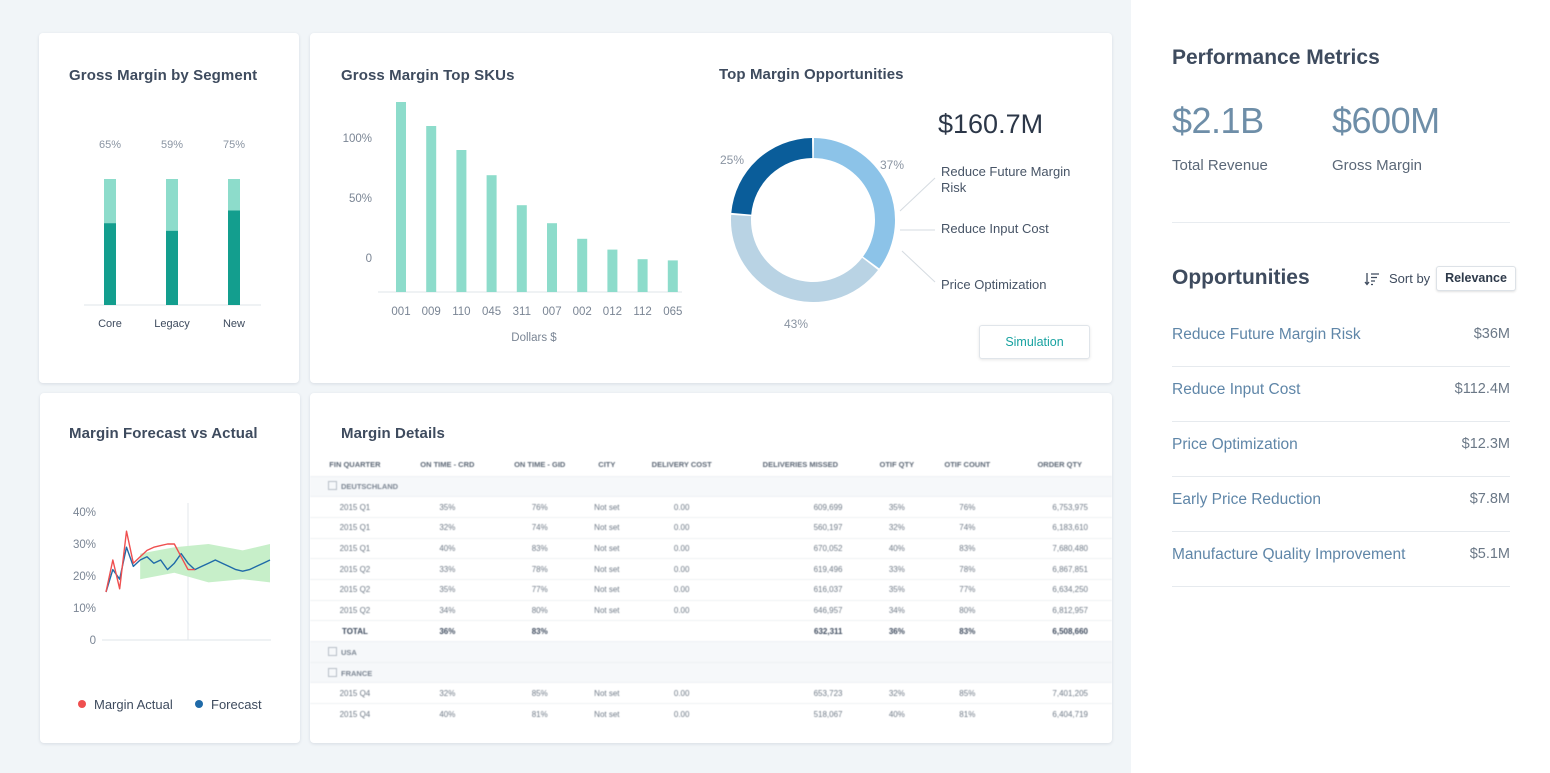 This screenshot has width=1550, height=773. Describe the element at coordinates (205, 563) in the screenshot. I see `forecast-range-band` at that location.